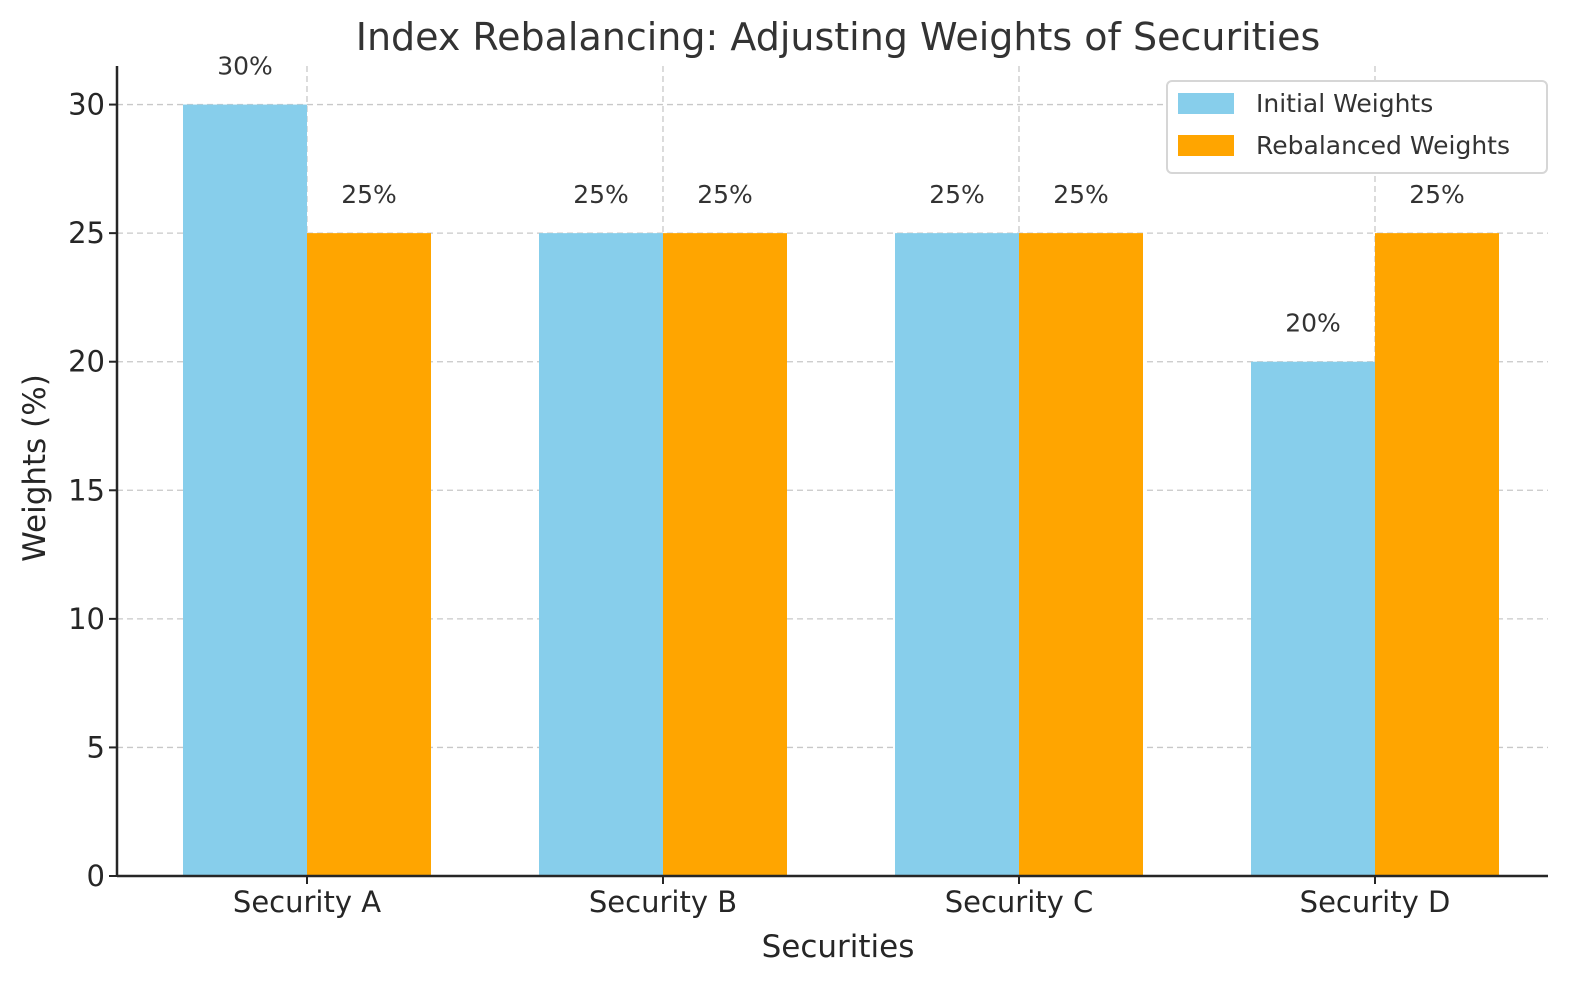 This screenshot has height=984, width=1580. I want to click on x-tick-label: Security D, so click(1375, 902).